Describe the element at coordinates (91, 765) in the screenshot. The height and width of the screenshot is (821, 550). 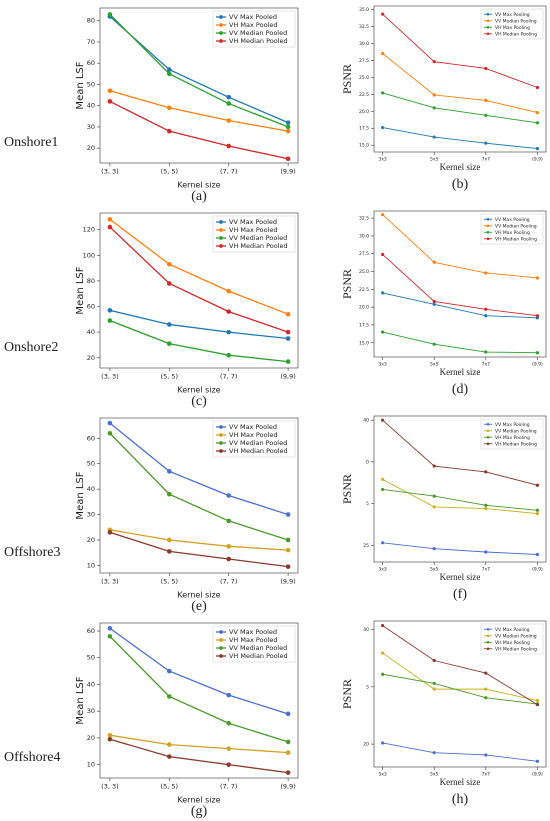
I see `y-tick-label: 10` at that location.